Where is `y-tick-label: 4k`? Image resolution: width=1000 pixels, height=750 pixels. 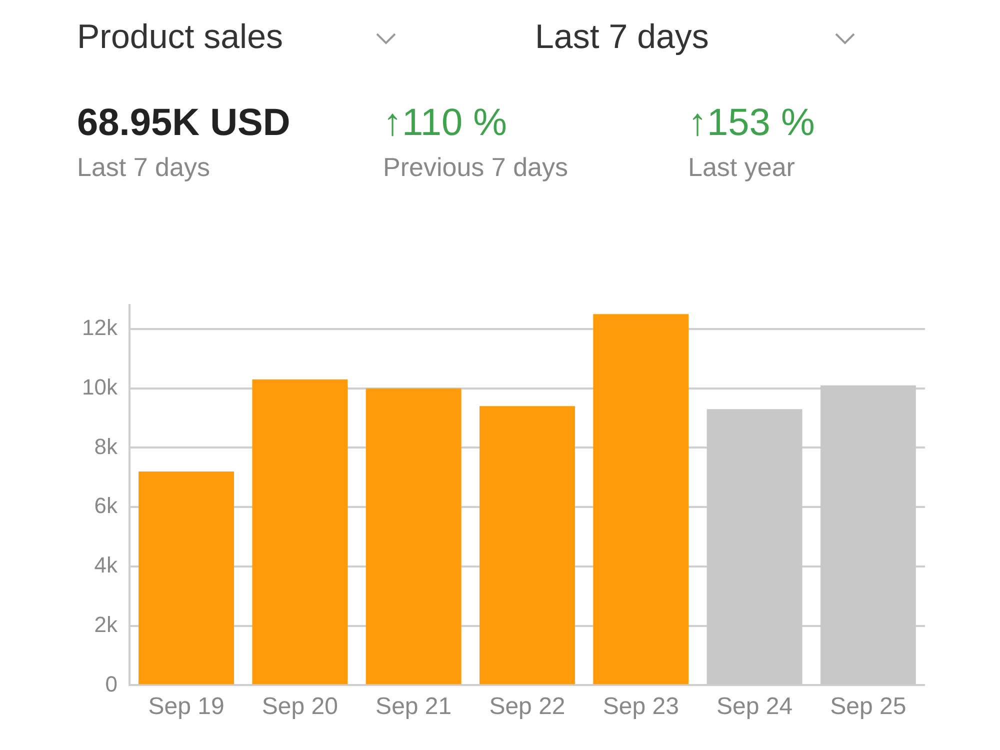
y-tick-label: 4k is located at coordinates (106, 565).